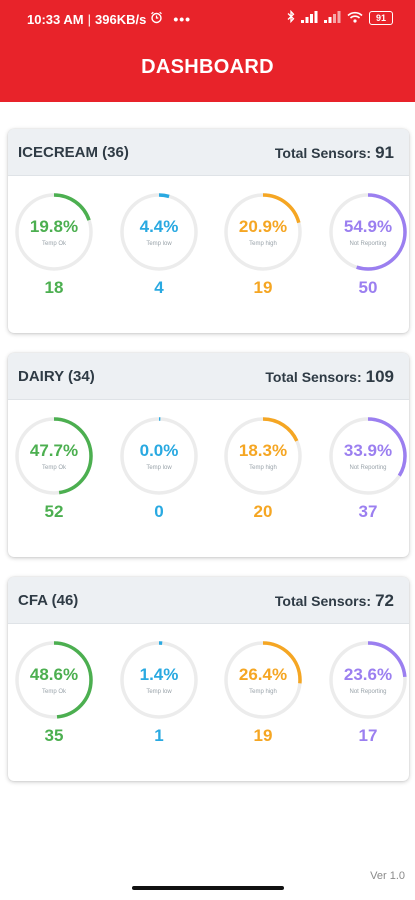 The image size is (415, 900). I want to click on gauge-percent: 0.0%, so click(159, 450).